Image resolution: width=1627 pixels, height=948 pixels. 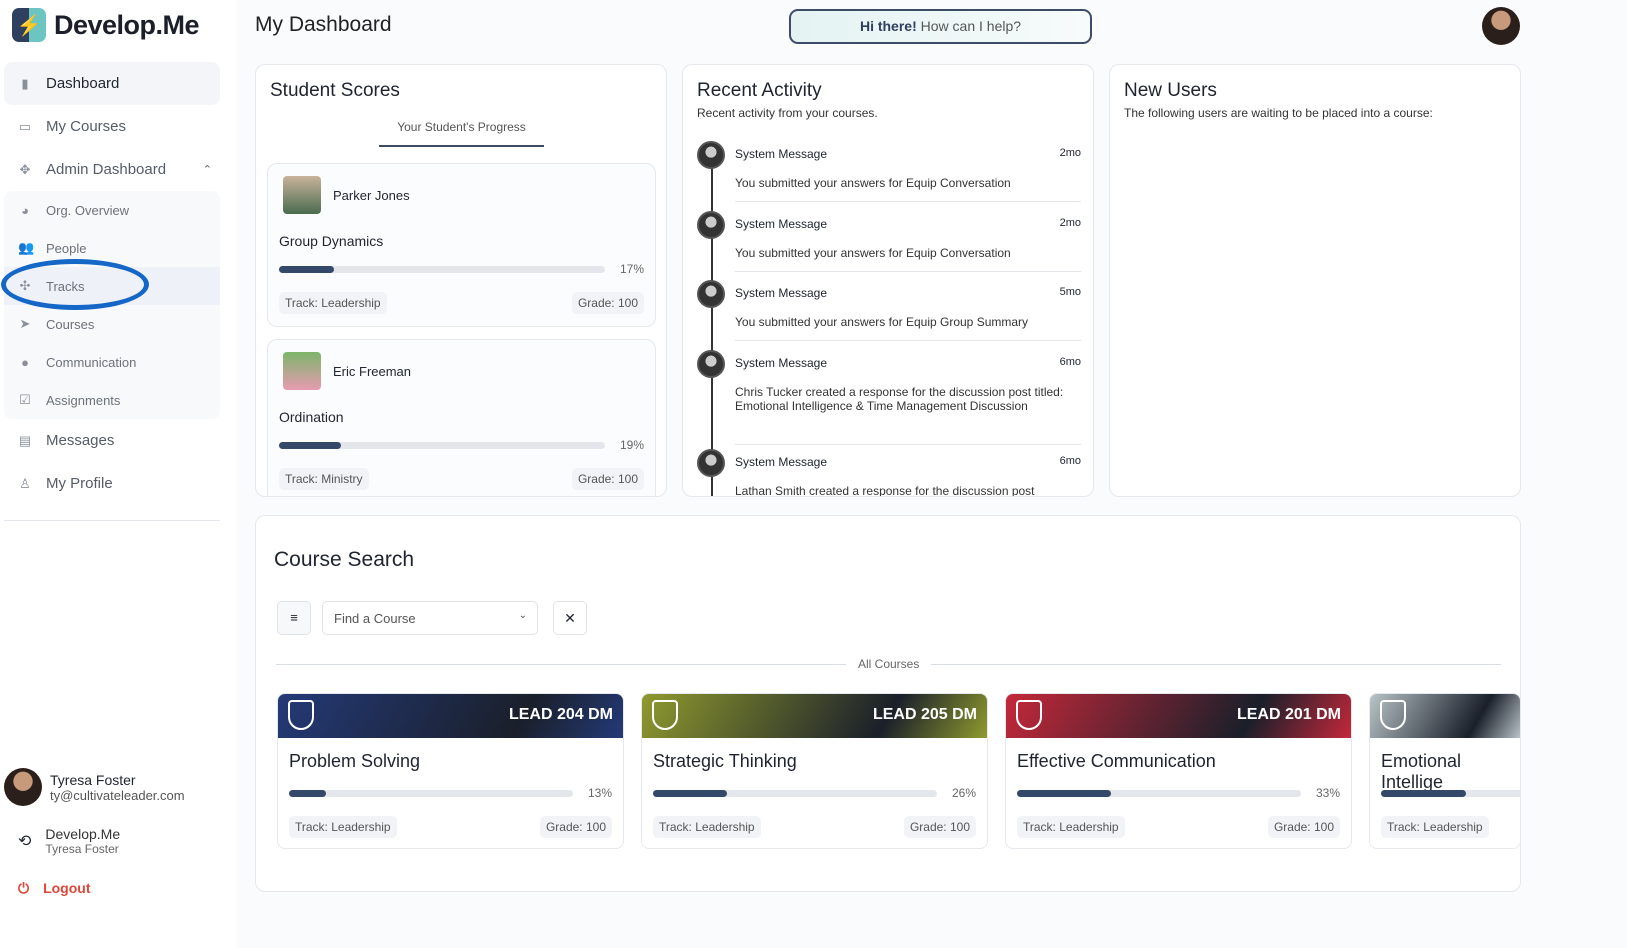 What do you see at coordinates (66, 440) in the screenshot?
I see `sidebar-item-messages: ▤ Messages` at bounding box center [66, 440].